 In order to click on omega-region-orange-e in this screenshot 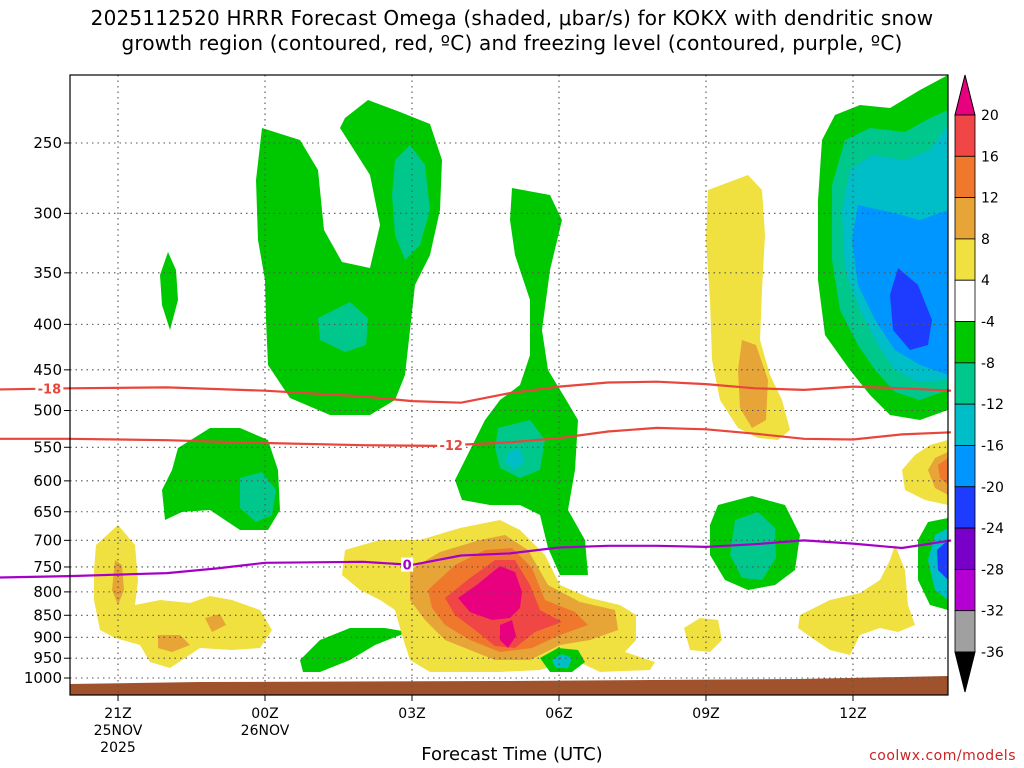, I will do `click(753, 384)`.